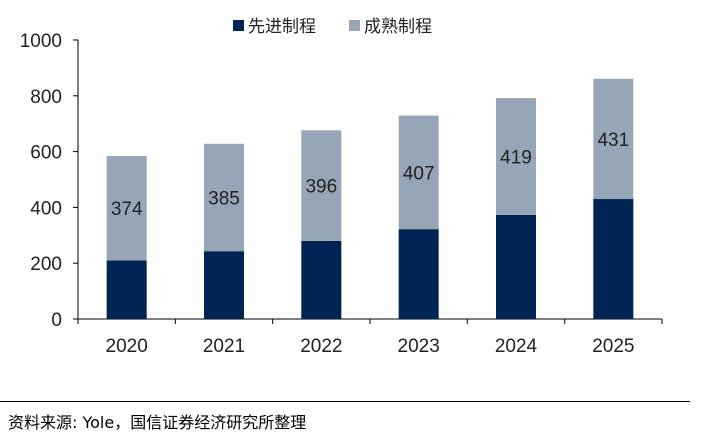 This screenshot has height=434, width=709. Describe the element at coordinates (613, 259) in the screenshot. I see `bar-advanced-2025` at that location.